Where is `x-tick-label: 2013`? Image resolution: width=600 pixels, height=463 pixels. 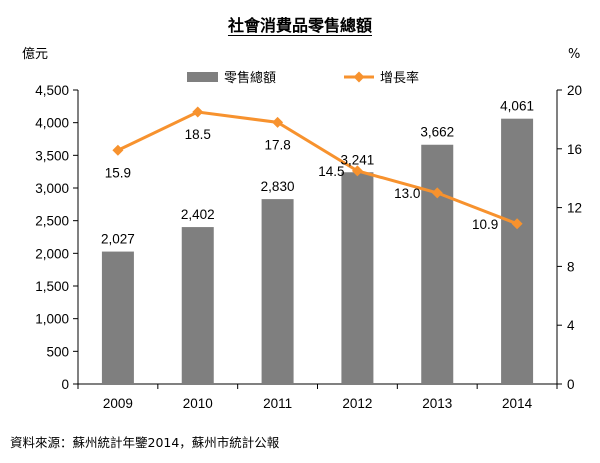
x-tick-label: 2013 is located at coordinates (437, 403).